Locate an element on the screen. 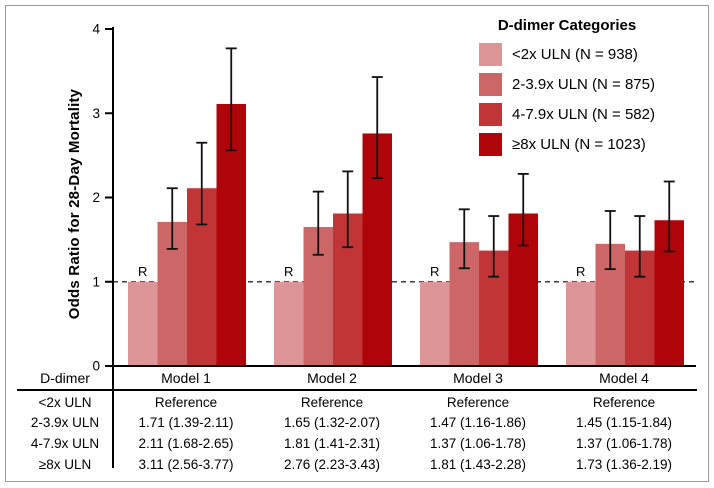 The image size is (714, 488). legend-label: 4-7.9x ULN (N = 582) is located at coordinates (583, 114).